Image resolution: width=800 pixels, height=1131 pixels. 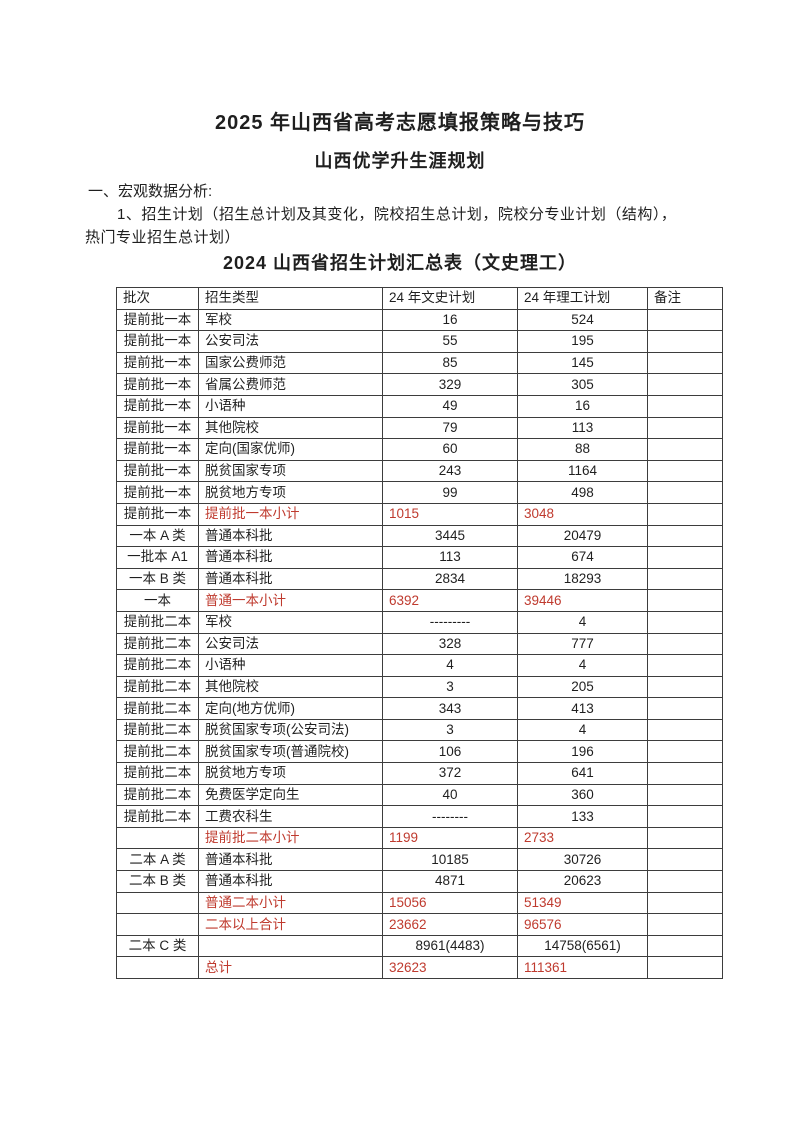 I want to click on cell-ligong: 524, so click(x=582, y=320).